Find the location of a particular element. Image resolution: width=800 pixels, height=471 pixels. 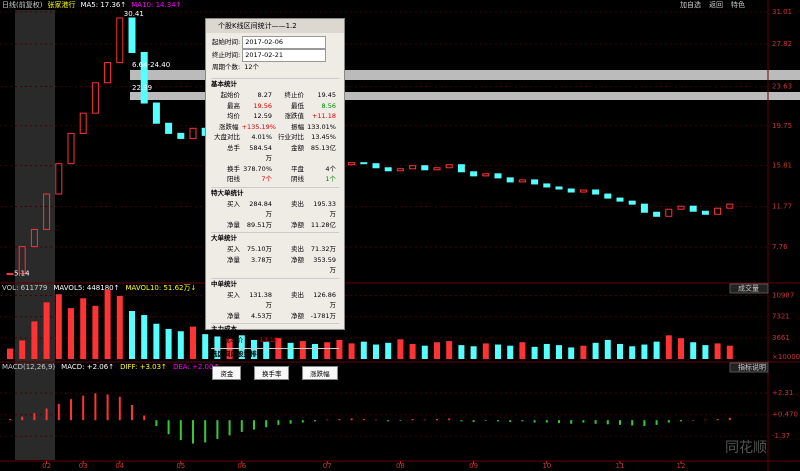

dialog-button: 涨跌幅 is located at coordinates (320, 372).